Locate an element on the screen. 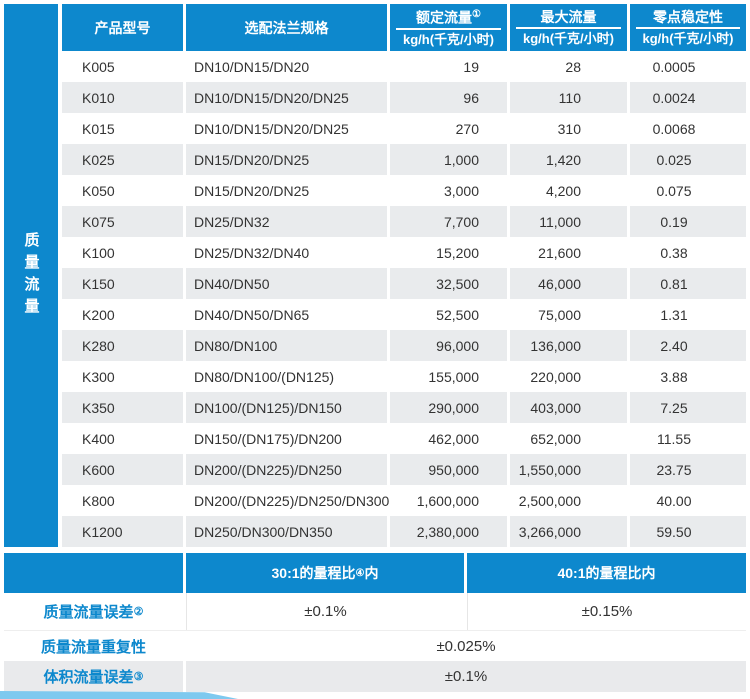 Image resolution: width=750 pixels, height=699 pixels. repeatability-label: 质量流量重复性 is located at coordinates (93, 646).